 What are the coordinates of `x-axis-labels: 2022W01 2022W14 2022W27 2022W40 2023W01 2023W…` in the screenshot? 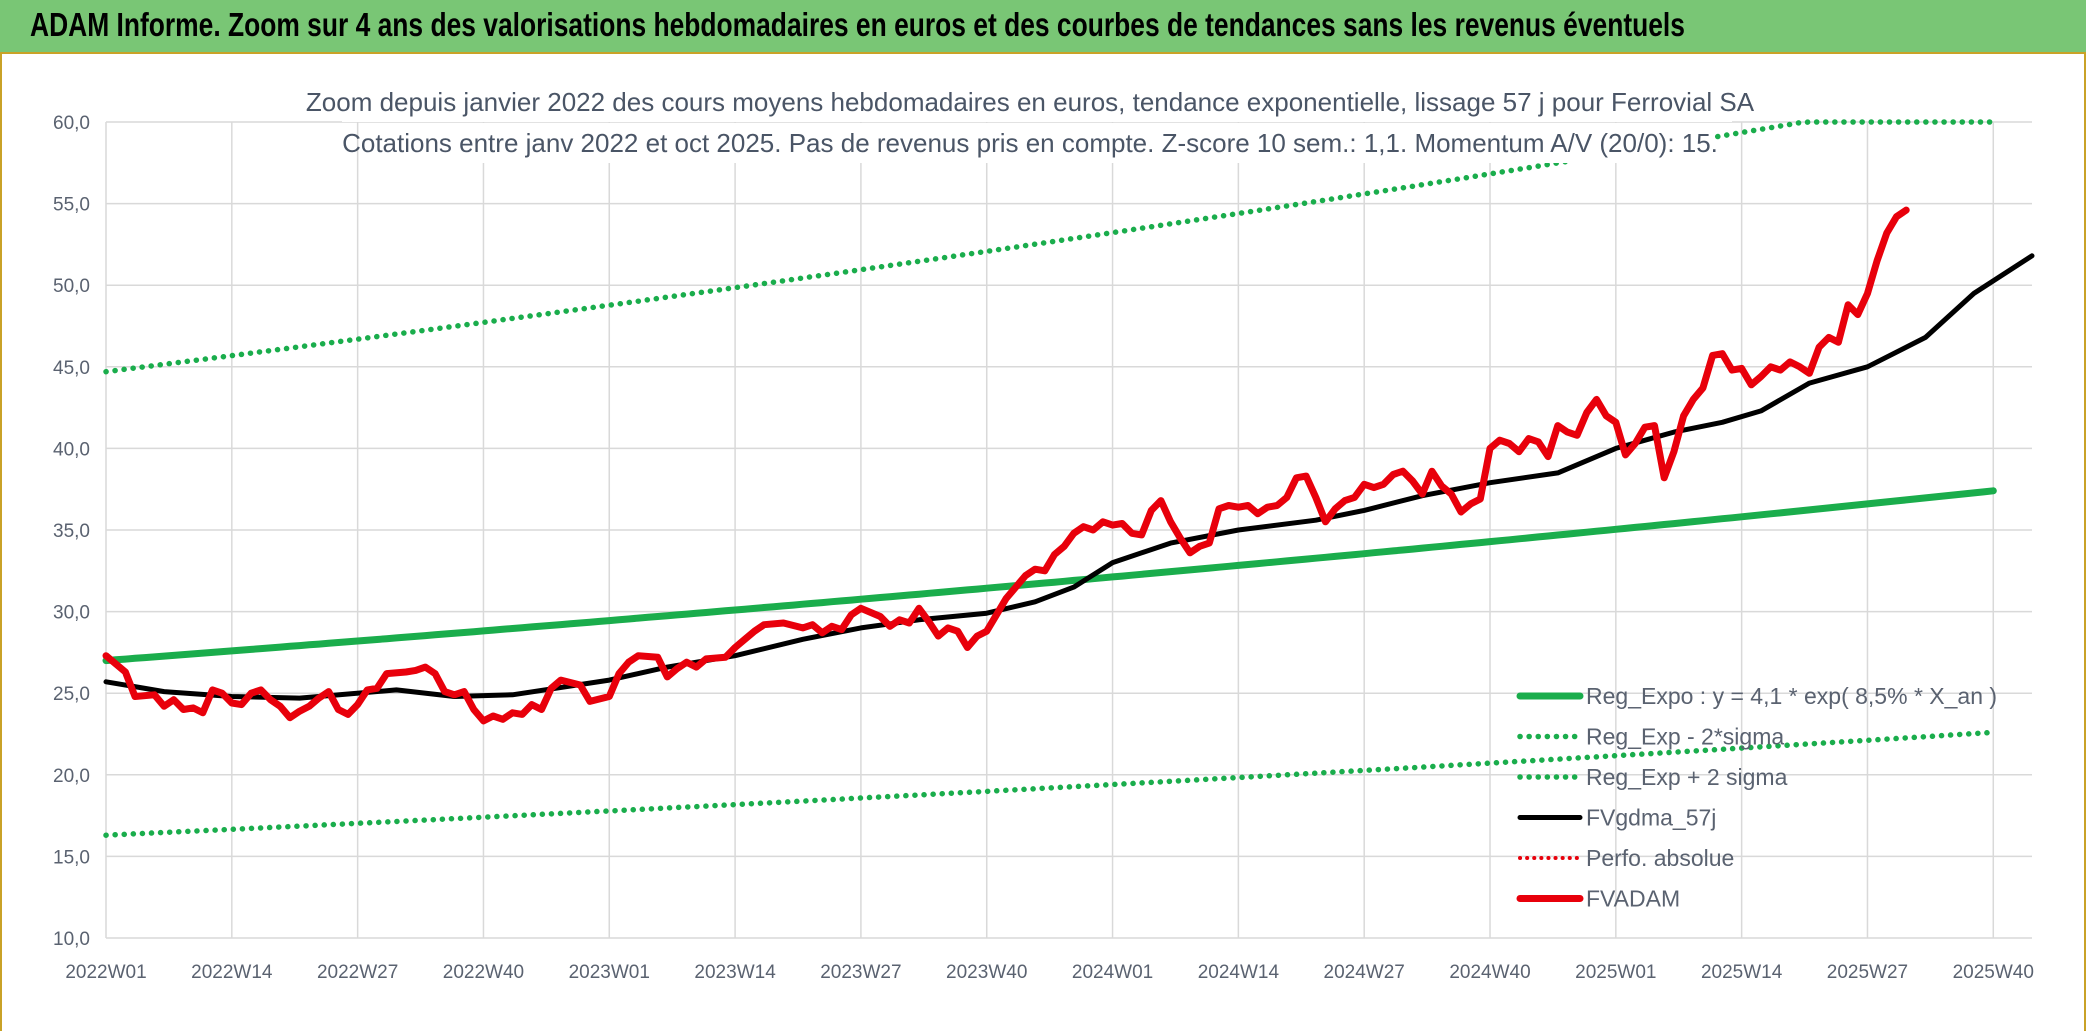 It's located at (1049, 972).